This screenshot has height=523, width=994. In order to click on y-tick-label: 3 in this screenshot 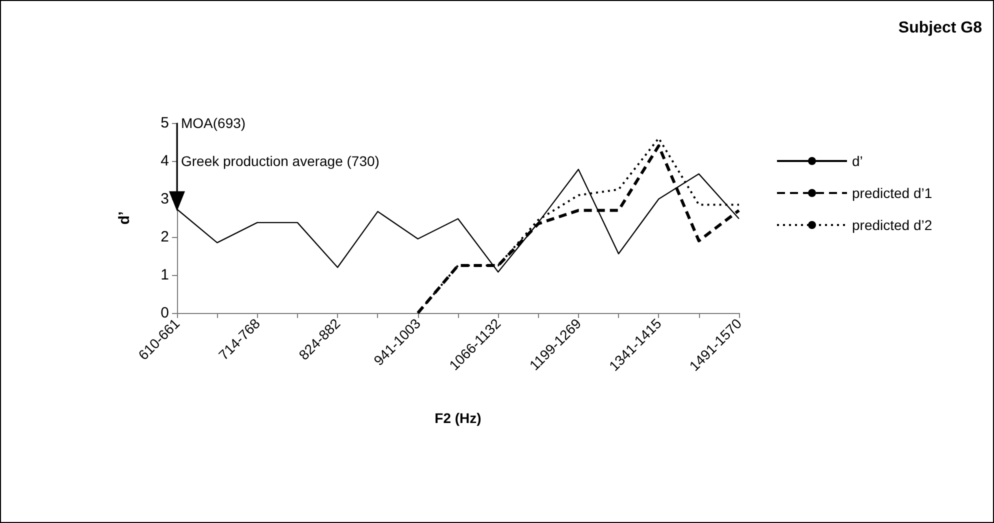, I will do `click(164, 199)`.